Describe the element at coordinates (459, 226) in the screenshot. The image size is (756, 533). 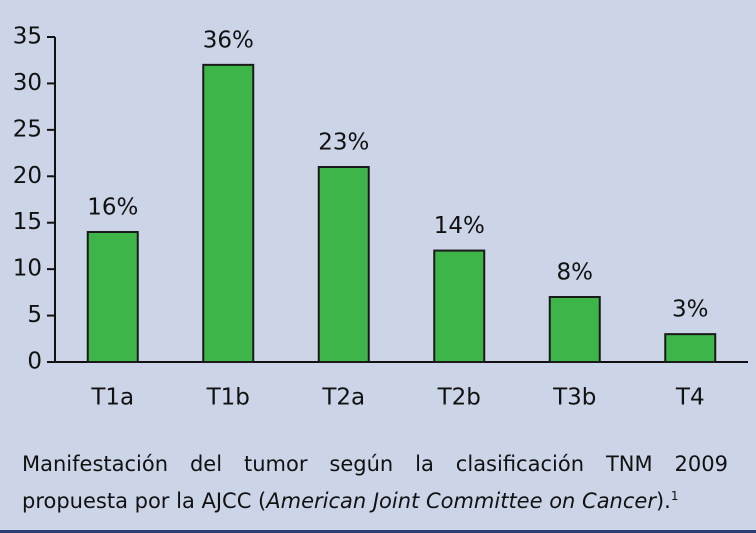
I see `annotation: 14%` at that location.